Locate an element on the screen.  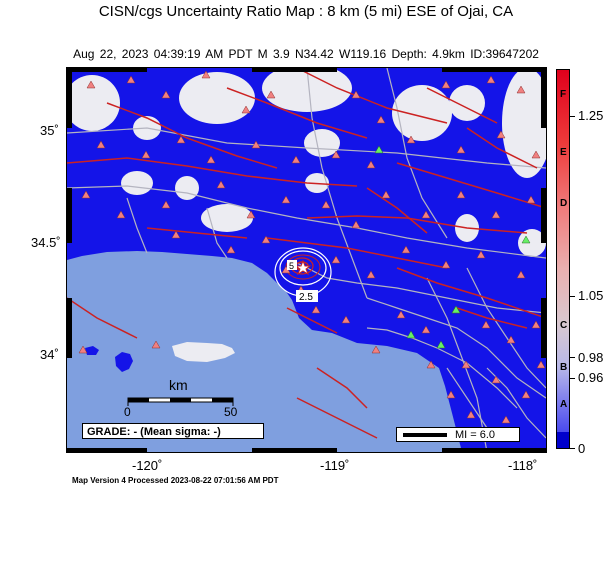
island-santa-rosa is located at coordinates (124, 362).